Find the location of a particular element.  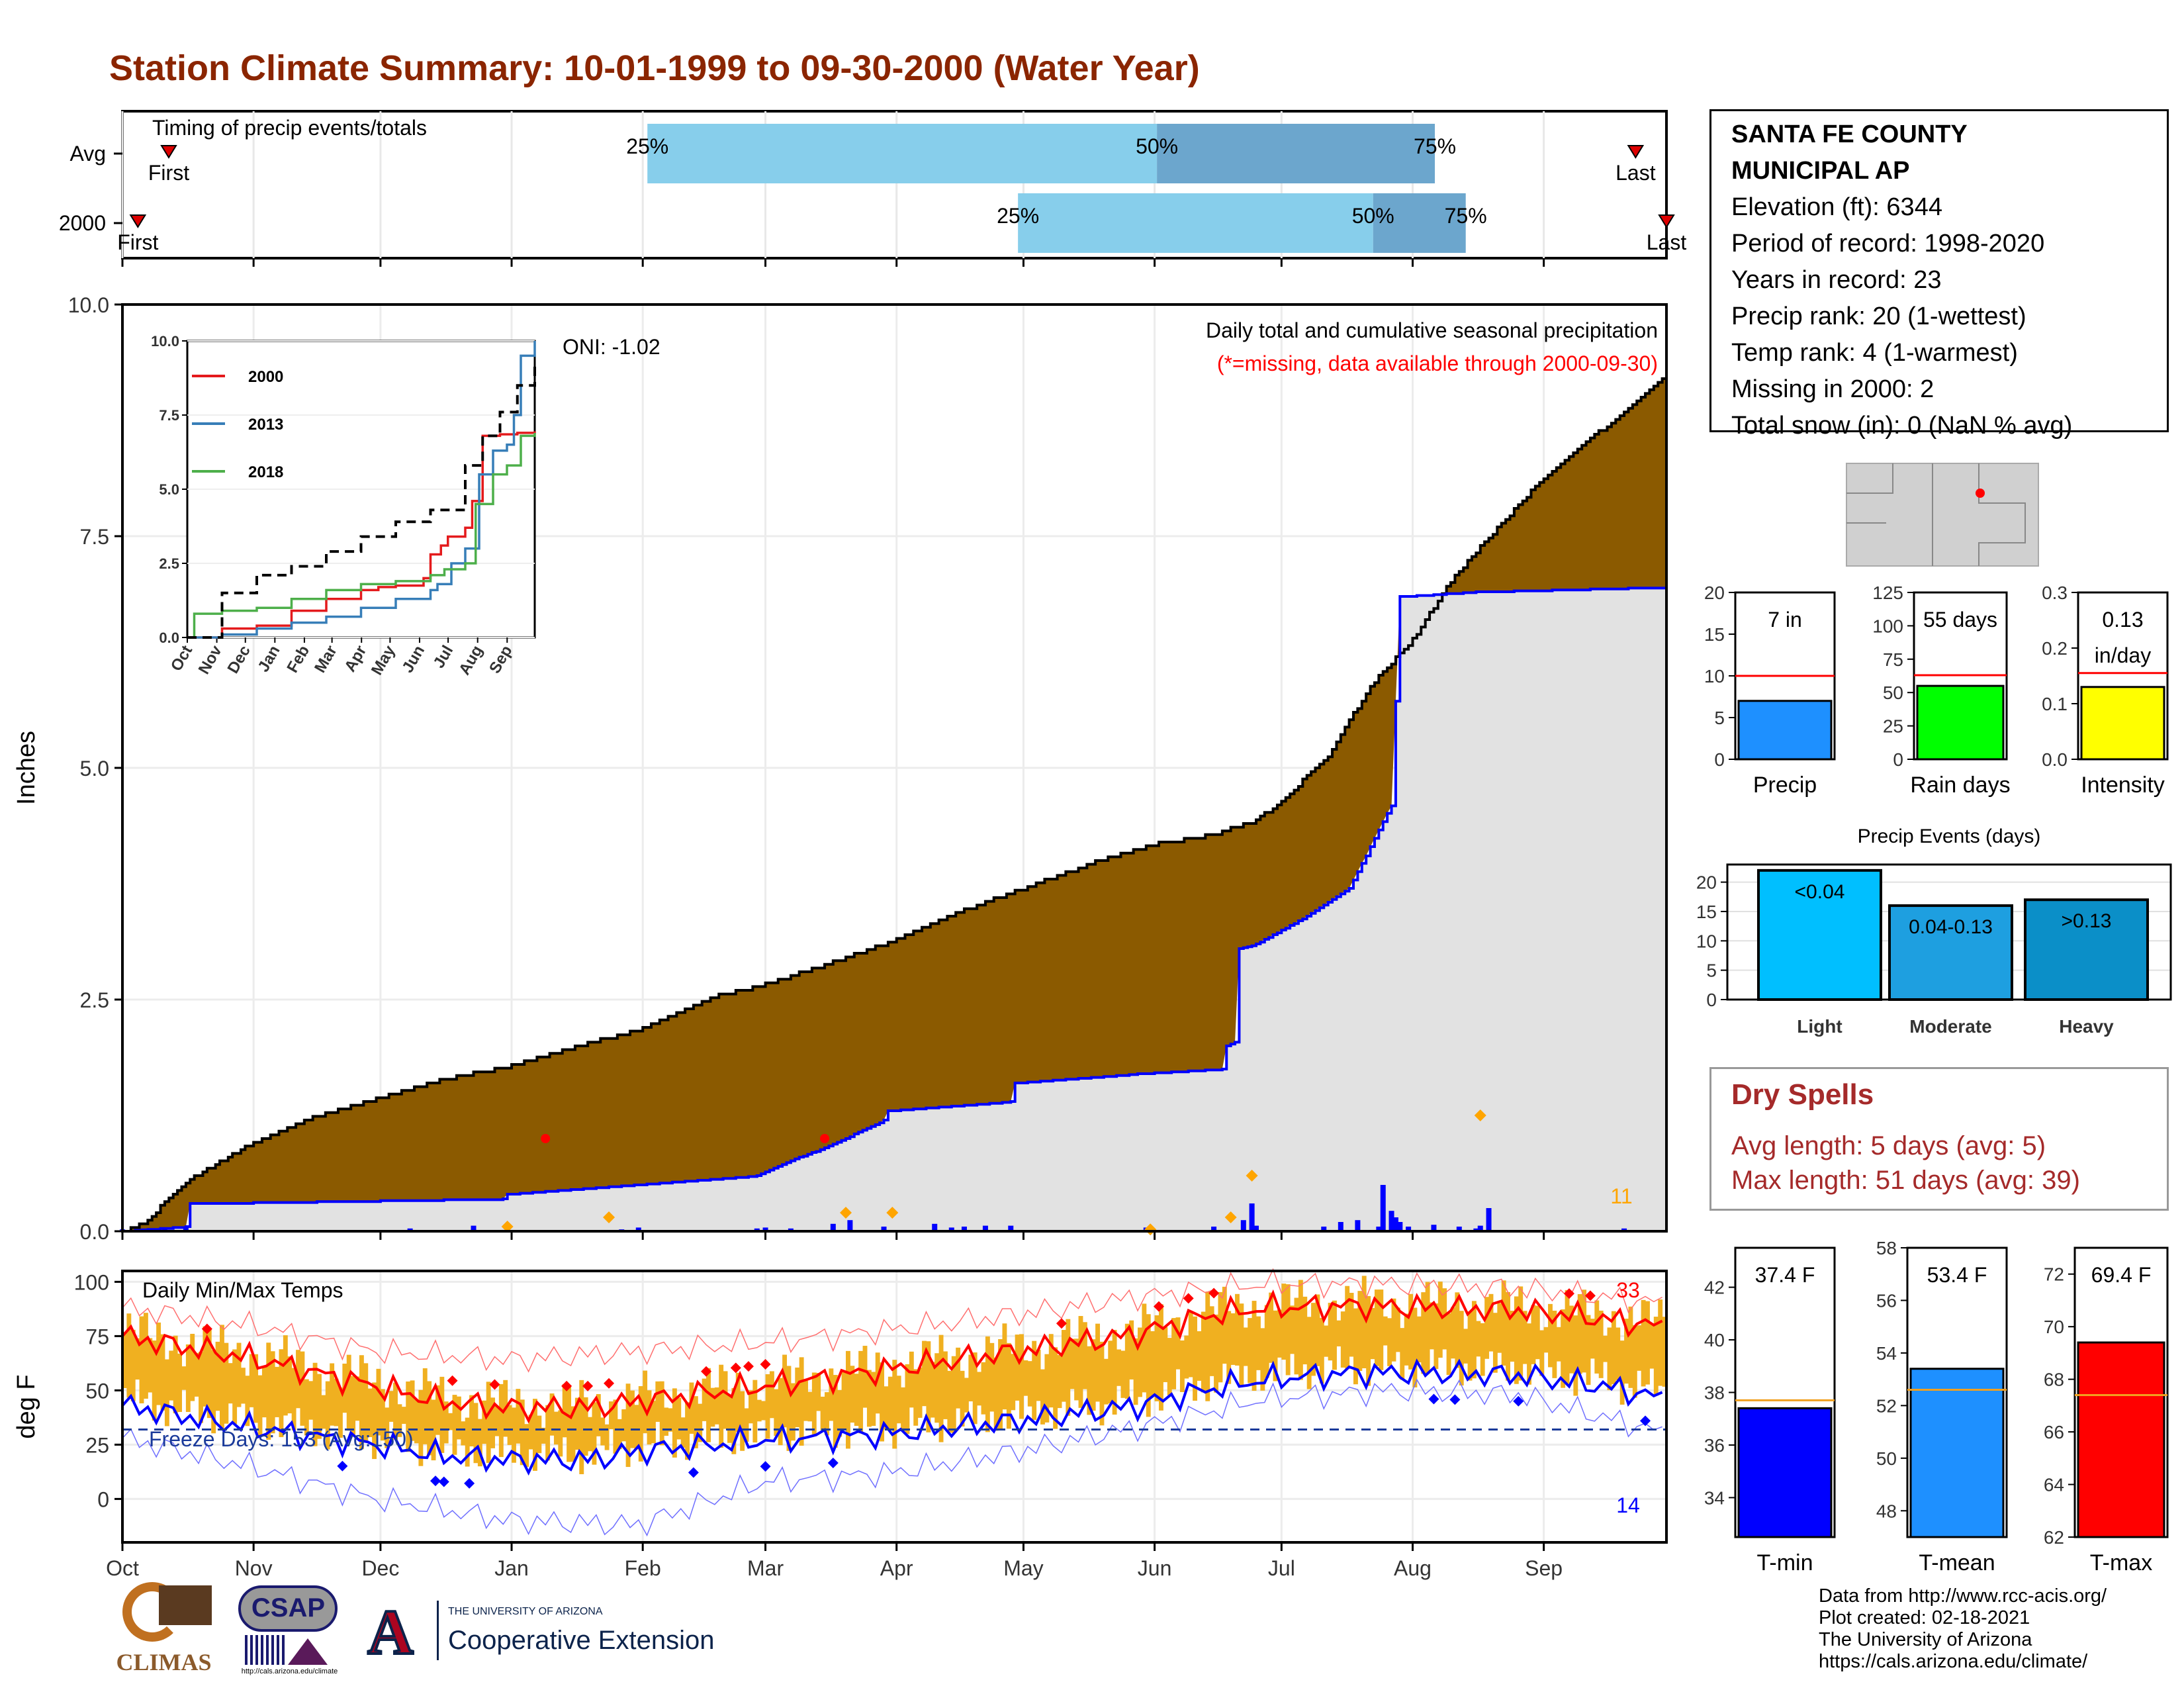

avg-min-line is located at coordinates (892, 1417).